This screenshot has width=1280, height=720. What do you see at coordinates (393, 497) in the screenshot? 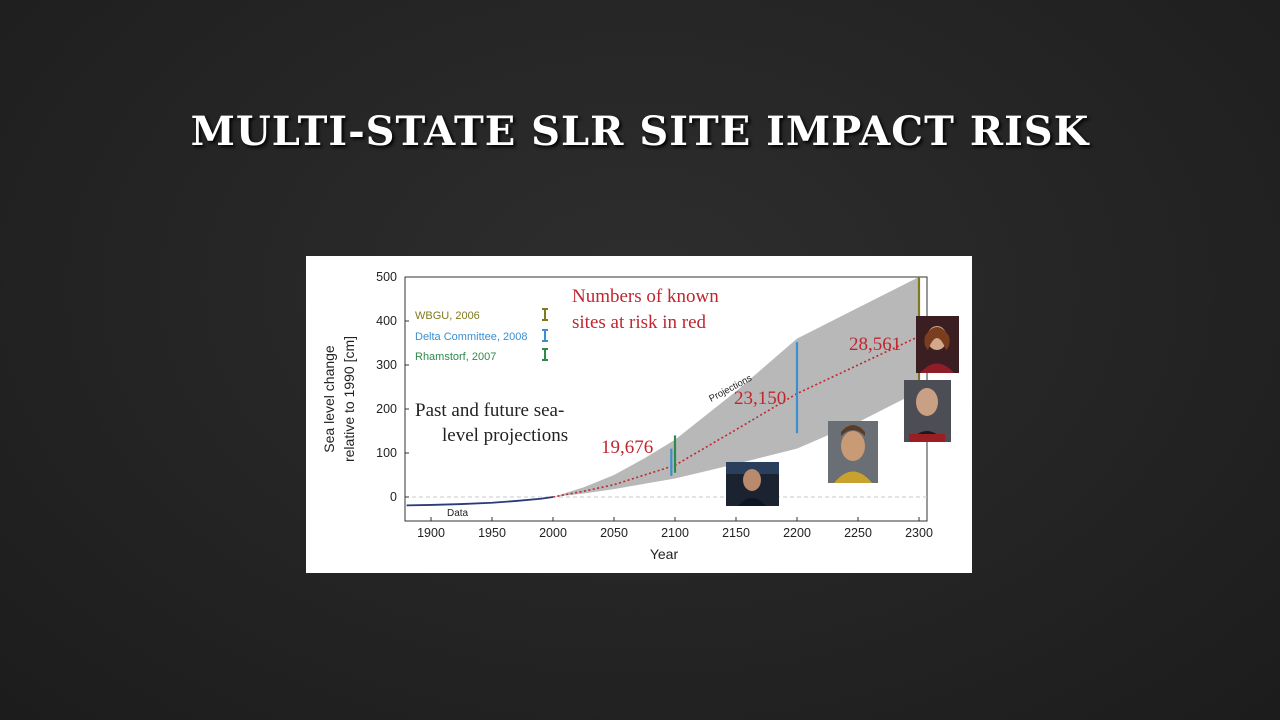
I see `y-tick-label-0: 0` at bounding box center [393, 497].